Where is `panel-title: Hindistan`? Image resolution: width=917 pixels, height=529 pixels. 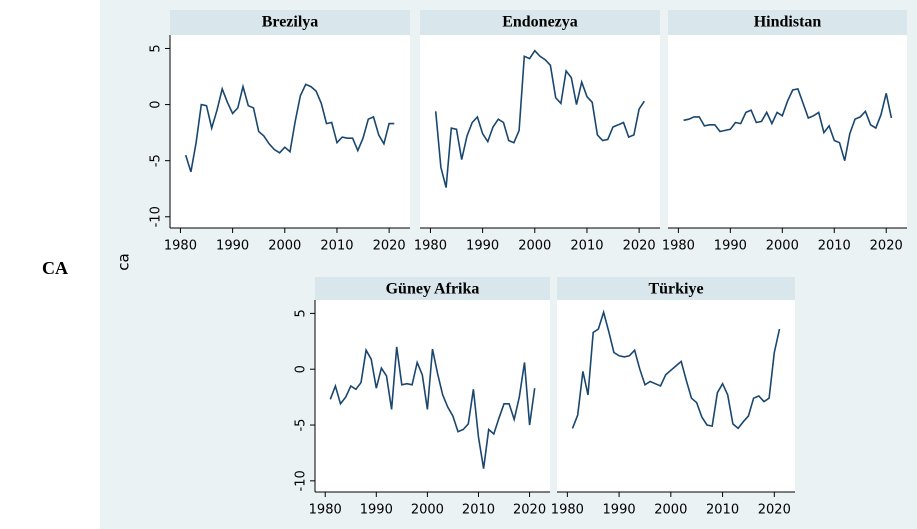
panel-title: Hindistan is located at coordinates (788, 22).